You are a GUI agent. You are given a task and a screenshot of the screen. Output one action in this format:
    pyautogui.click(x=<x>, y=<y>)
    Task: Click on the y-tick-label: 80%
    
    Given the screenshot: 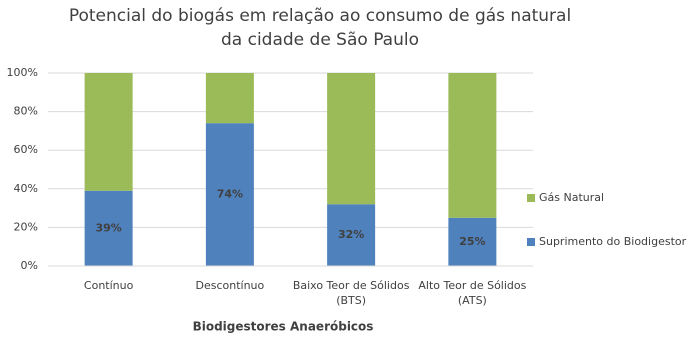 What is the action you would take?
    pyautogui.click(x=26, y=111)
    